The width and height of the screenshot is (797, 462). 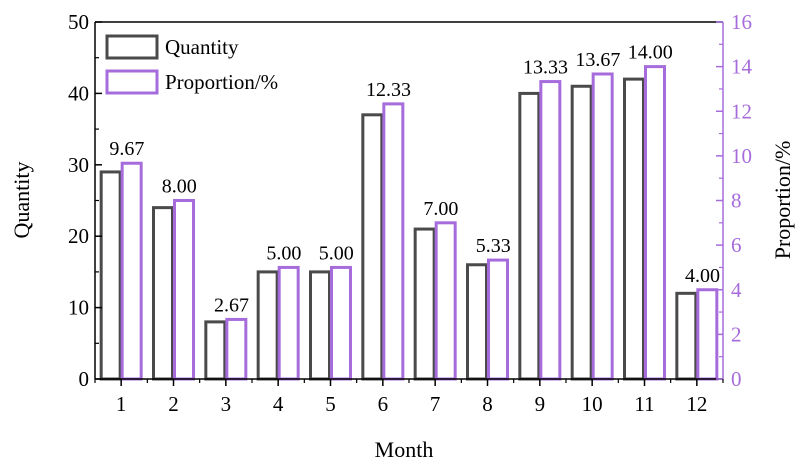 I want to click on y-right-tick-label: 8, so click(x=736, y=201).